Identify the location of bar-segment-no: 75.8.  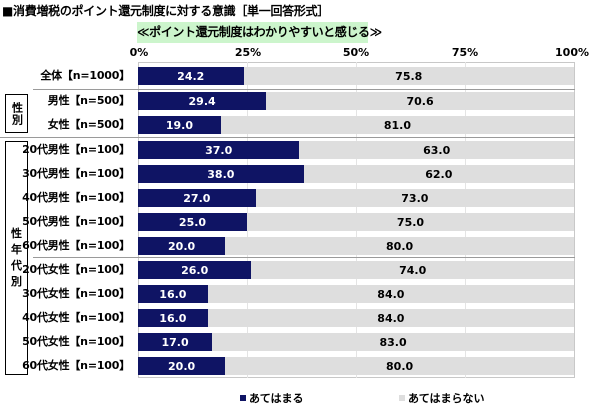
(408, 76).